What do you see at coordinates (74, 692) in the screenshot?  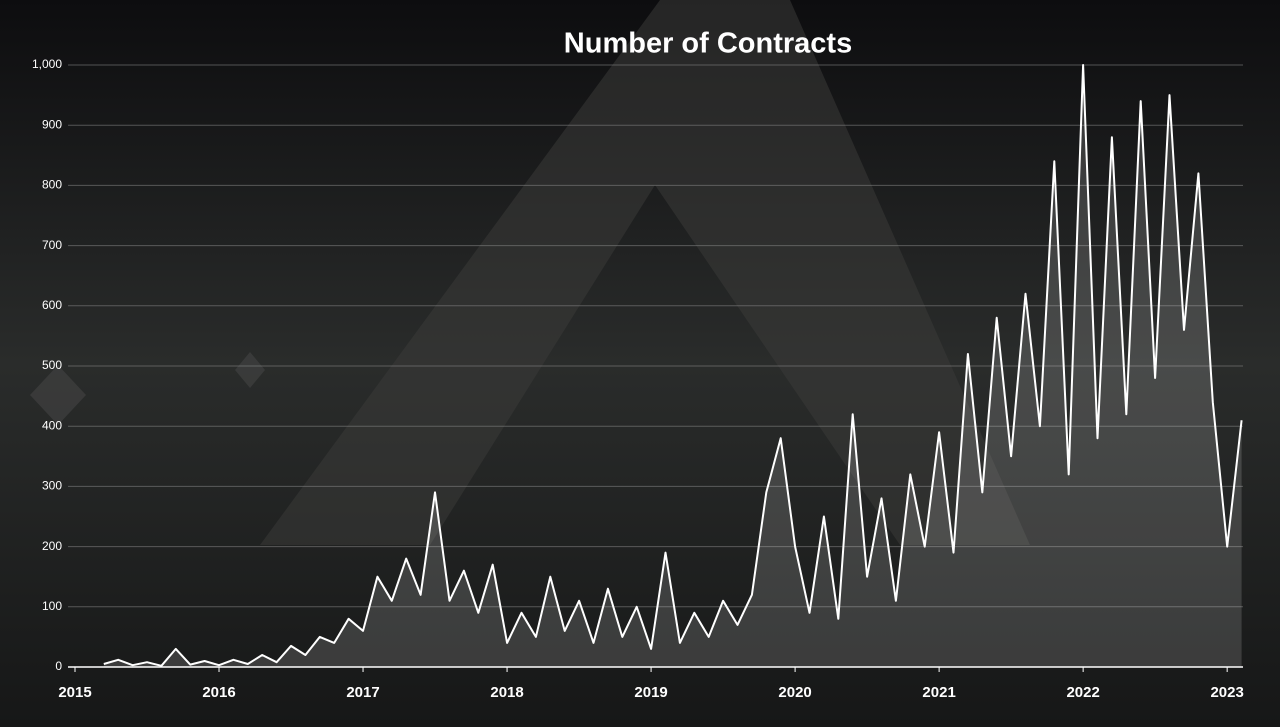 I see `x-tick-label: 2015` at bounding box center [74, 692].